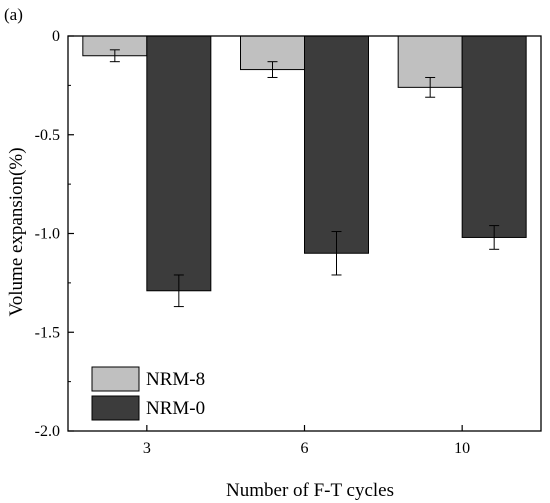  Describe the element at coordinates (305, 448) in the screenshot. I see `x-tick-label: 6` at that location.